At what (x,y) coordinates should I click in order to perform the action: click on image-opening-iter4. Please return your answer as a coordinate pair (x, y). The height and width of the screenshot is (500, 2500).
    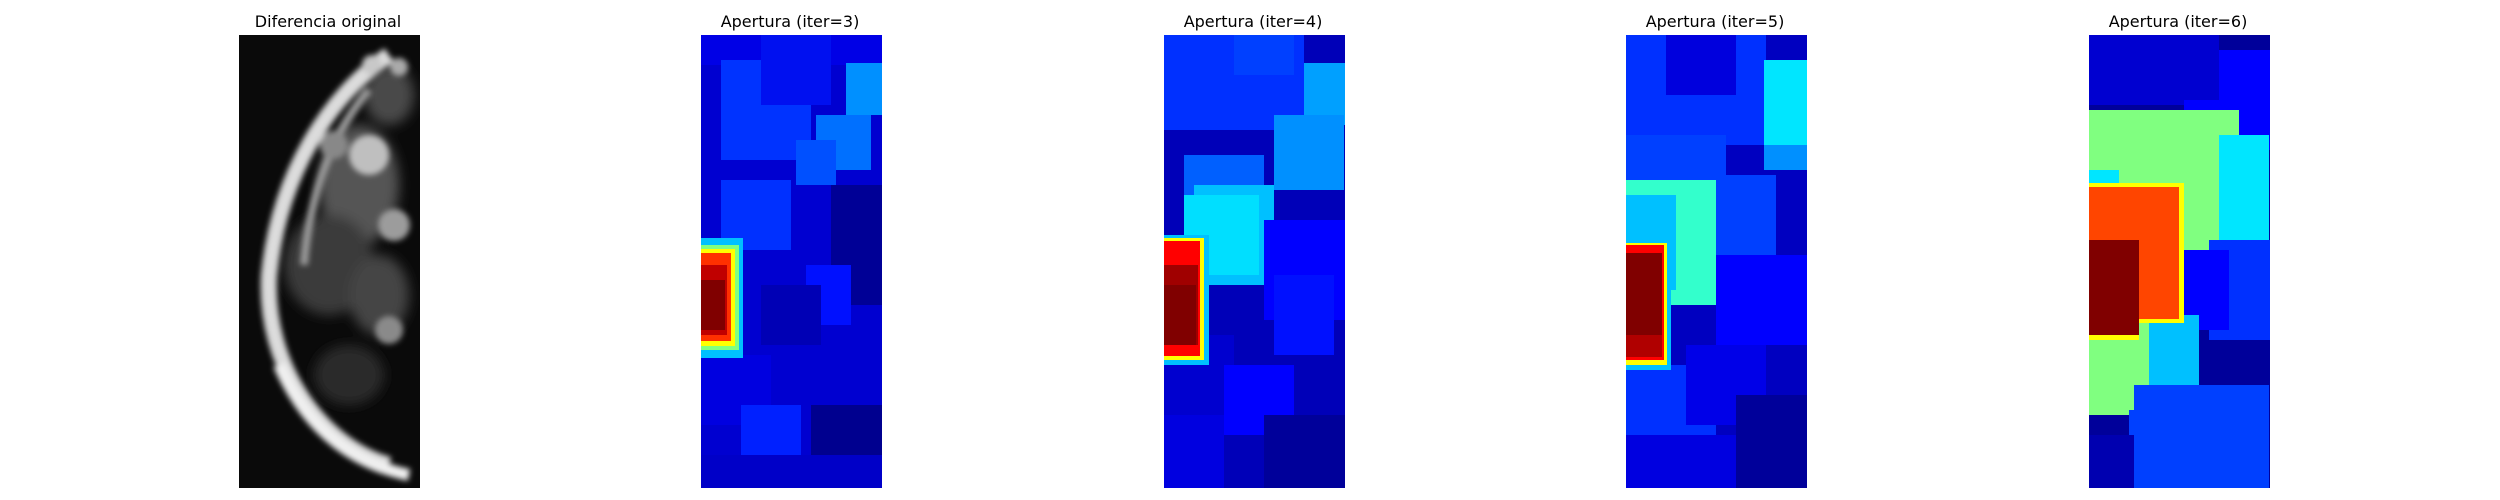
    Looking at the image, I should click on (1254, 261).